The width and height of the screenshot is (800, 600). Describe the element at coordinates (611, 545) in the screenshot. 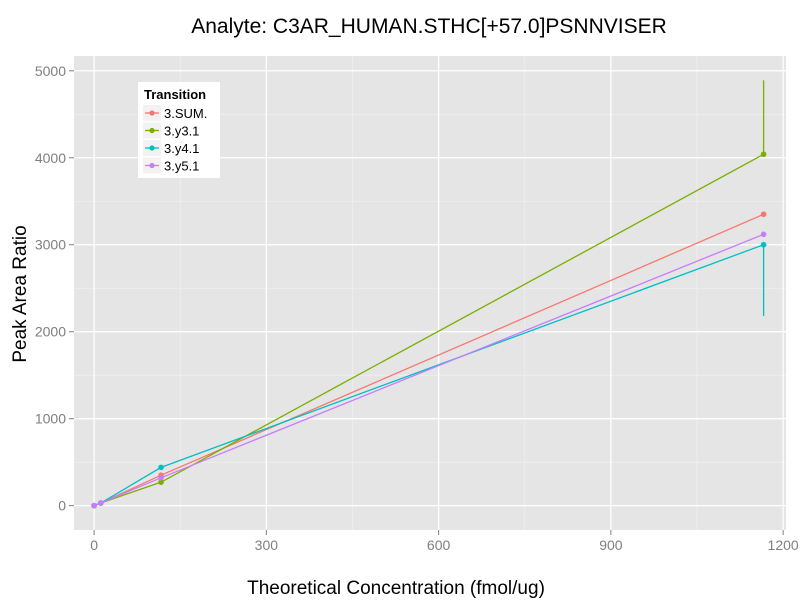

I see `x-tick-label: 900` at that location.